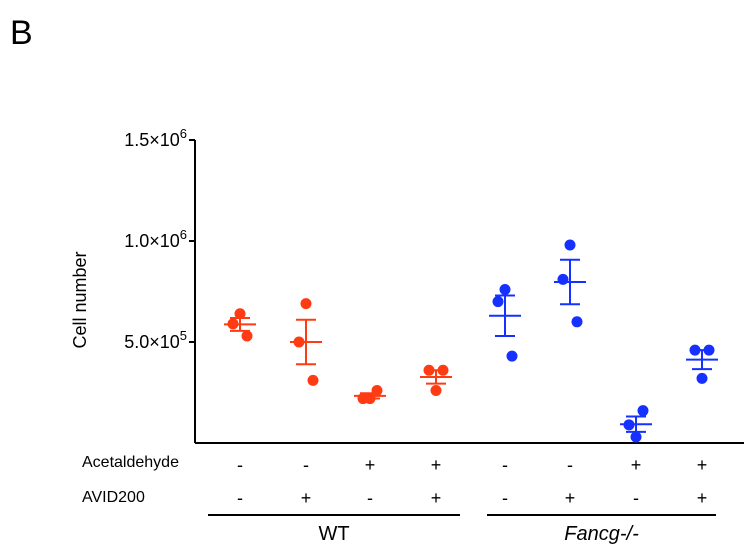 This screenshot has height=548, width=745. I want to click on row-label-acetaldehyde: Acetaldehyde, so click(130, 462).